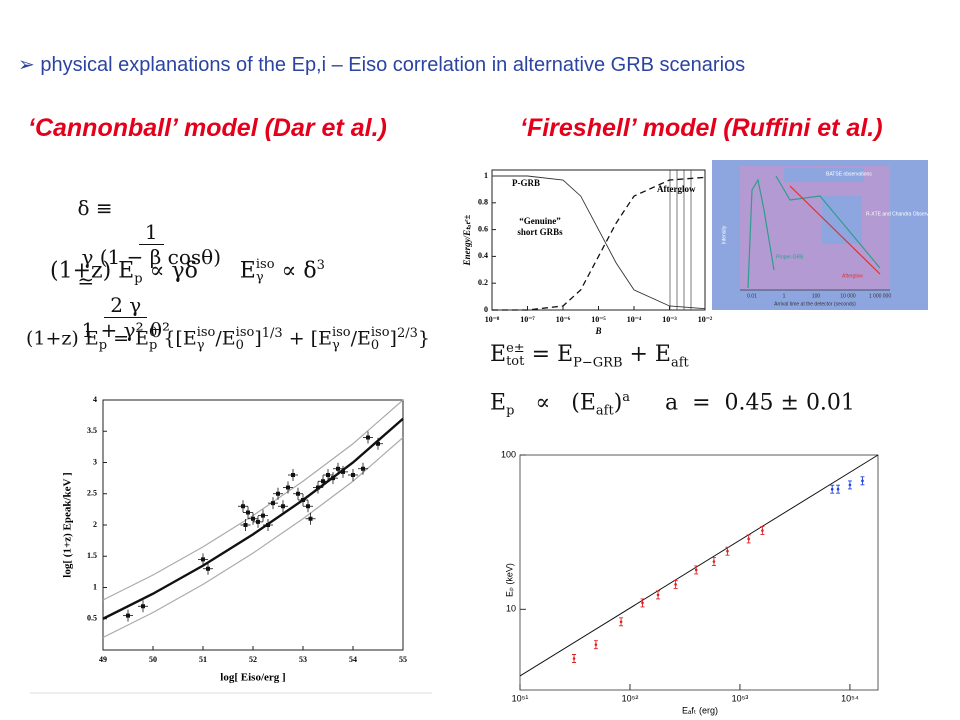  Describe the element at coordinates (151, 232) in the screenshot. I see `numerator: 1` at that location.